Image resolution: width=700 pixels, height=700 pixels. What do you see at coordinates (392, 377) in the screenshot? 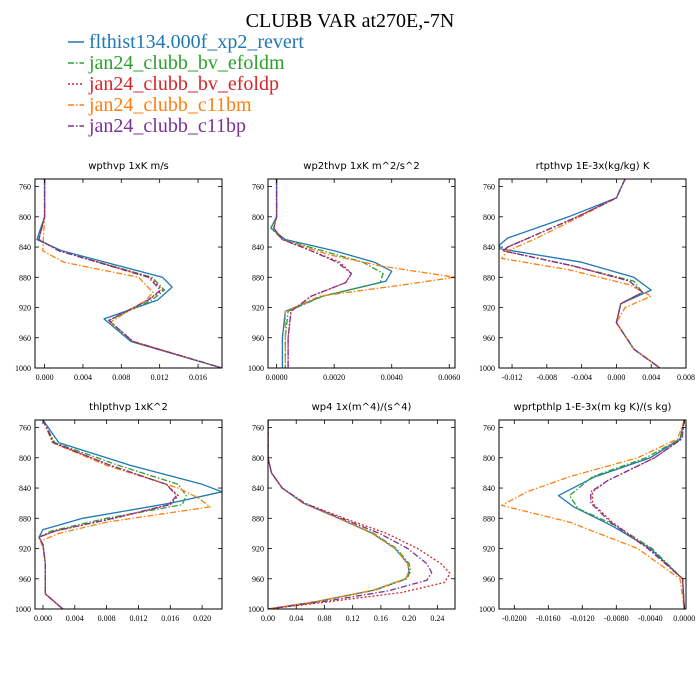
I see `x-tick-label: 0.0040` at bounding box center [392, 377].